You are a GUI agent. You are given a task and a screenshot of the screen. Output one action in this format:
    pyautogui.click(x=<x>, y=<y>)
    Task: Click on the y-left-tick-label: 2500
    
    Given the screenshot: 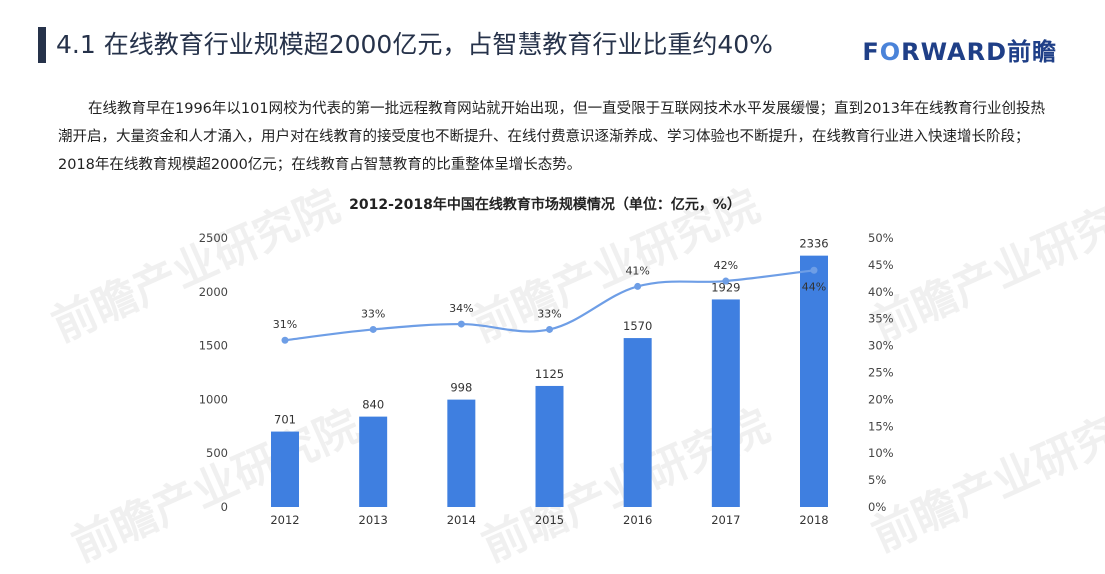 What is the action you would take?
    pyautogui.click(x=213, y=238)
    